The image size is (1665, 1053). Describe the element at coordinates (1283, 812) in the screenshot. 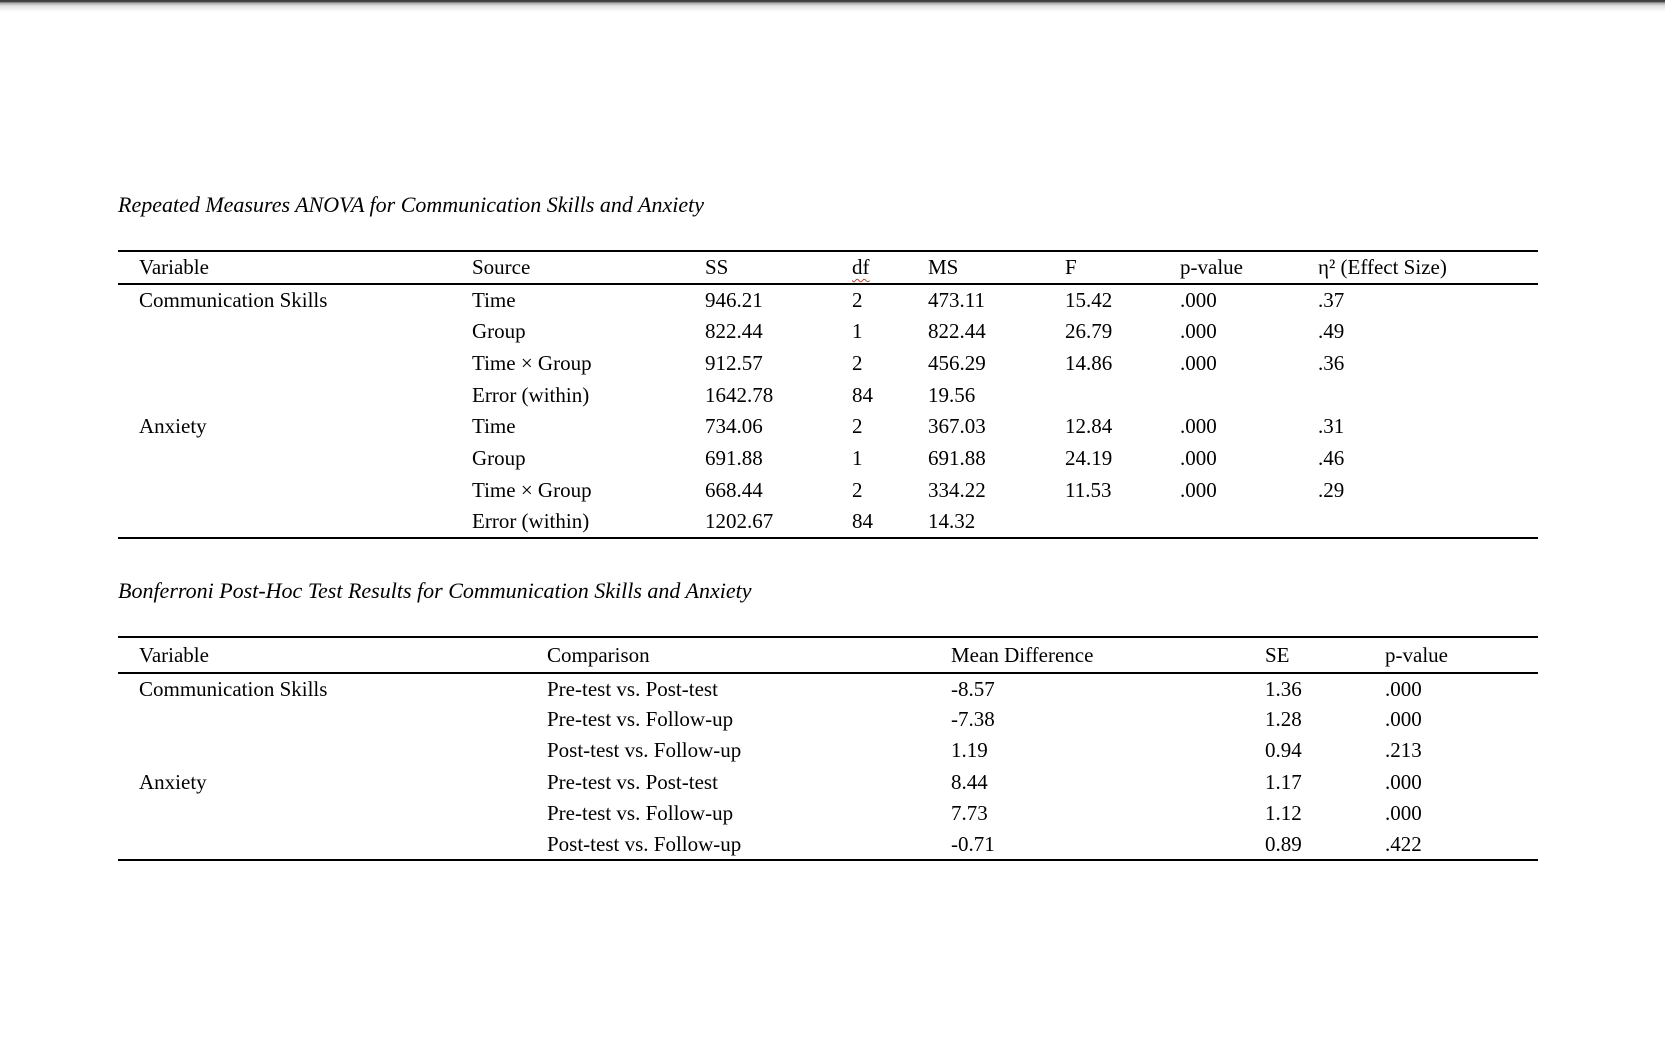

I see `cell-se: 1.12` at that location.